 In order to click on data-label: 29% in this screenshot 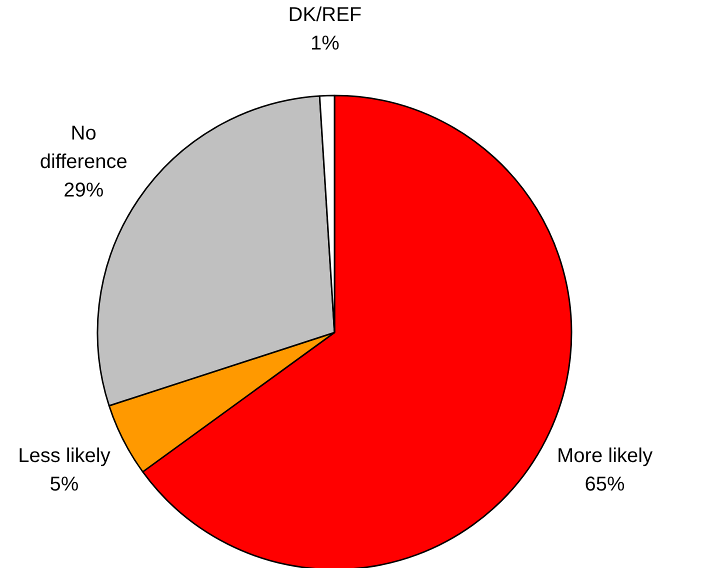, I will do `click(84, 191)`.